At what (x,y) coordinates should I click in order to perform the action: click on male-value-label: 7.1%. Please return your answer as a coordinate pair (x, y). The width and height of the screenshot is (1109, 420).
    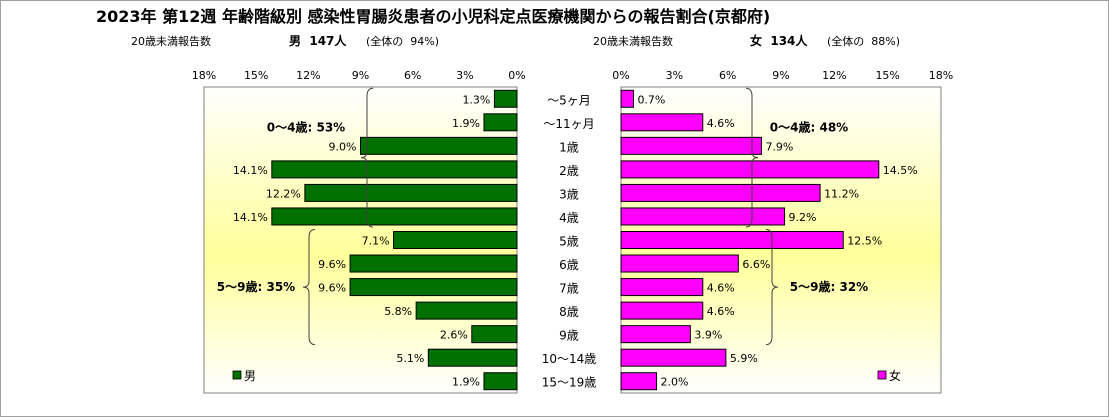
    Looking at the image, I should click on (376, 241).